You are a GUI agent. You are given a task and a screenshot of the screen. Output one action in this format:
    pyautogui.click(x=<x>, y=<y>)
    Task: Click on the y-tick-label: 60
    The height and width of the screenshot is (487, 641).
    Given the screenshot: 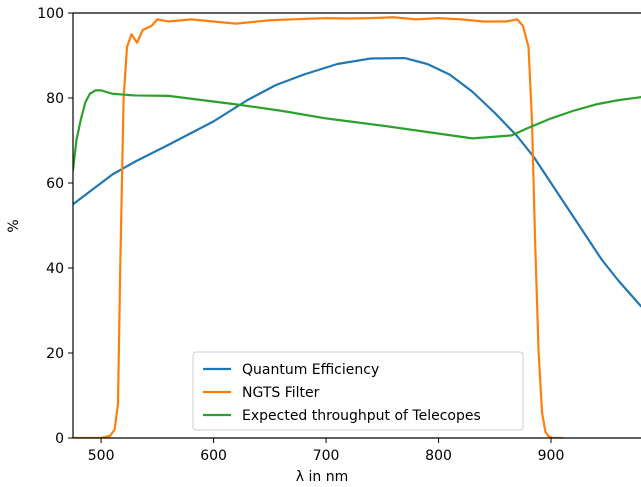 What is the action you would take?
    pyautogui.click(x=55, y=184)
    